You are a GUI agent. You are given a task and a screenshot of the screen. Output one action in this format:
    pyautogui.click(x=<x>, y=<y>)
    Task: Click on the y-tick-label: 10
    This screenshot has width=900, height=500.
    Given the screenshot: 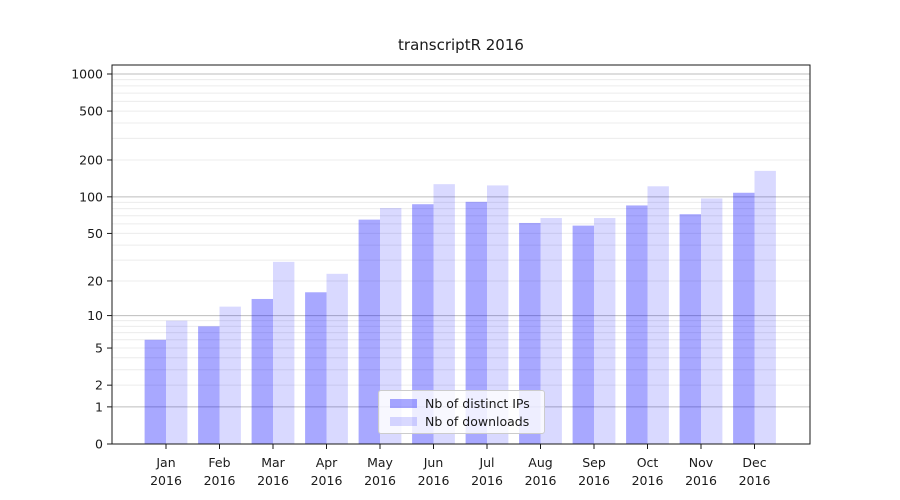 What is the action you would take?
    pyautogui.click(x=95, y=315)
    